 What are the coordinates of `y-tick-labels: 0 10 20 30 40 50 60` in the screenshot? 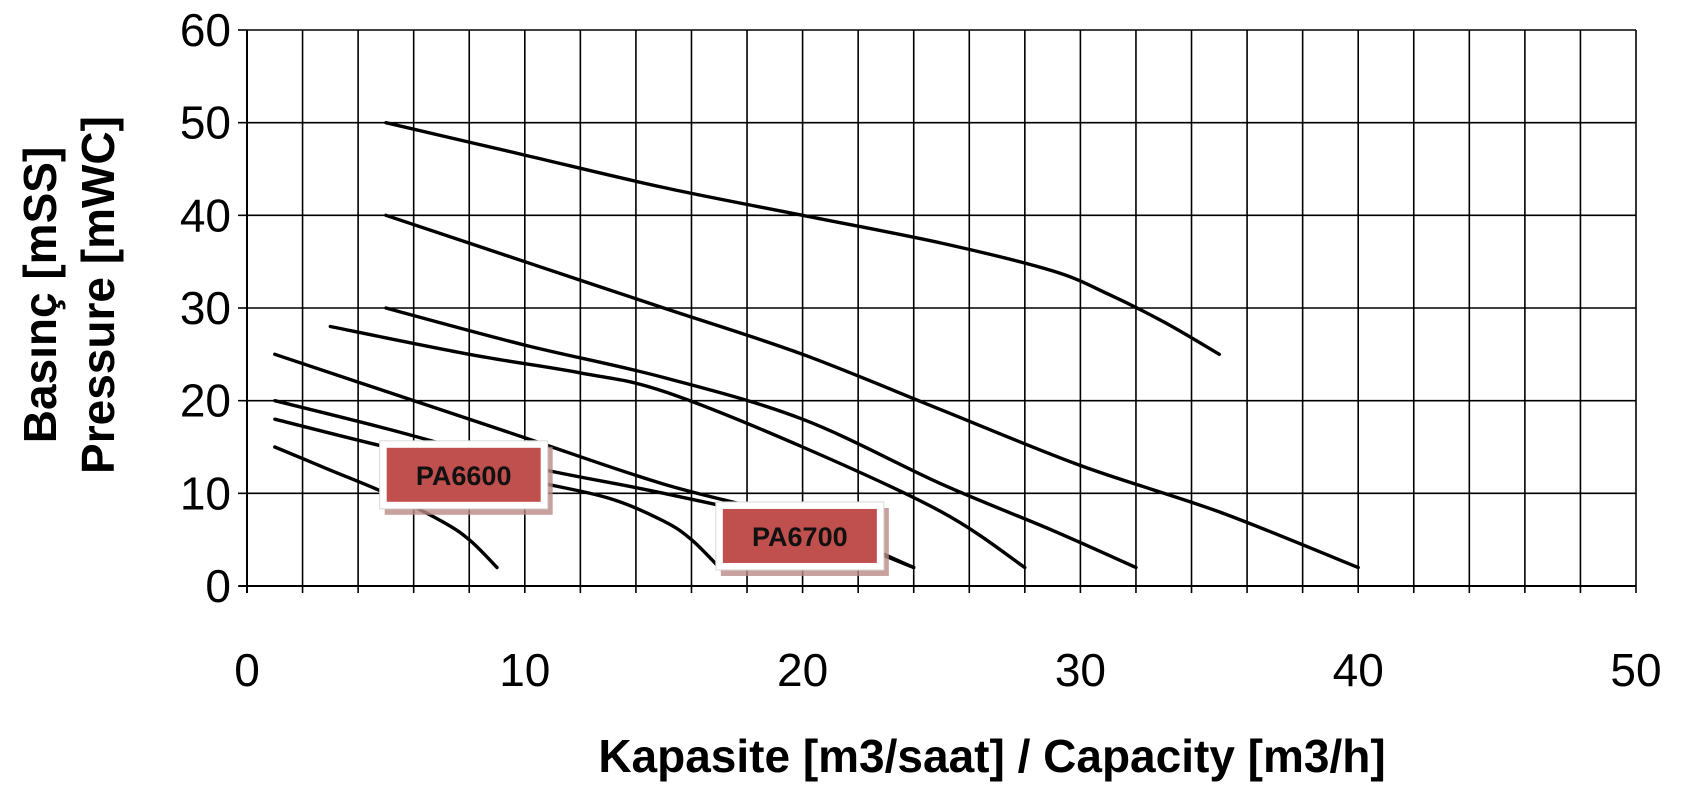 It's located at (205, 308).